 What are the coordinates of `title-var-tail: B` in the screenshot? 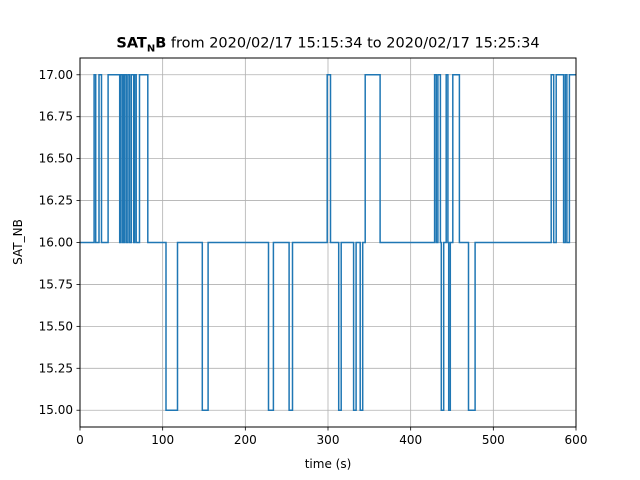 It's located at (160, 44).